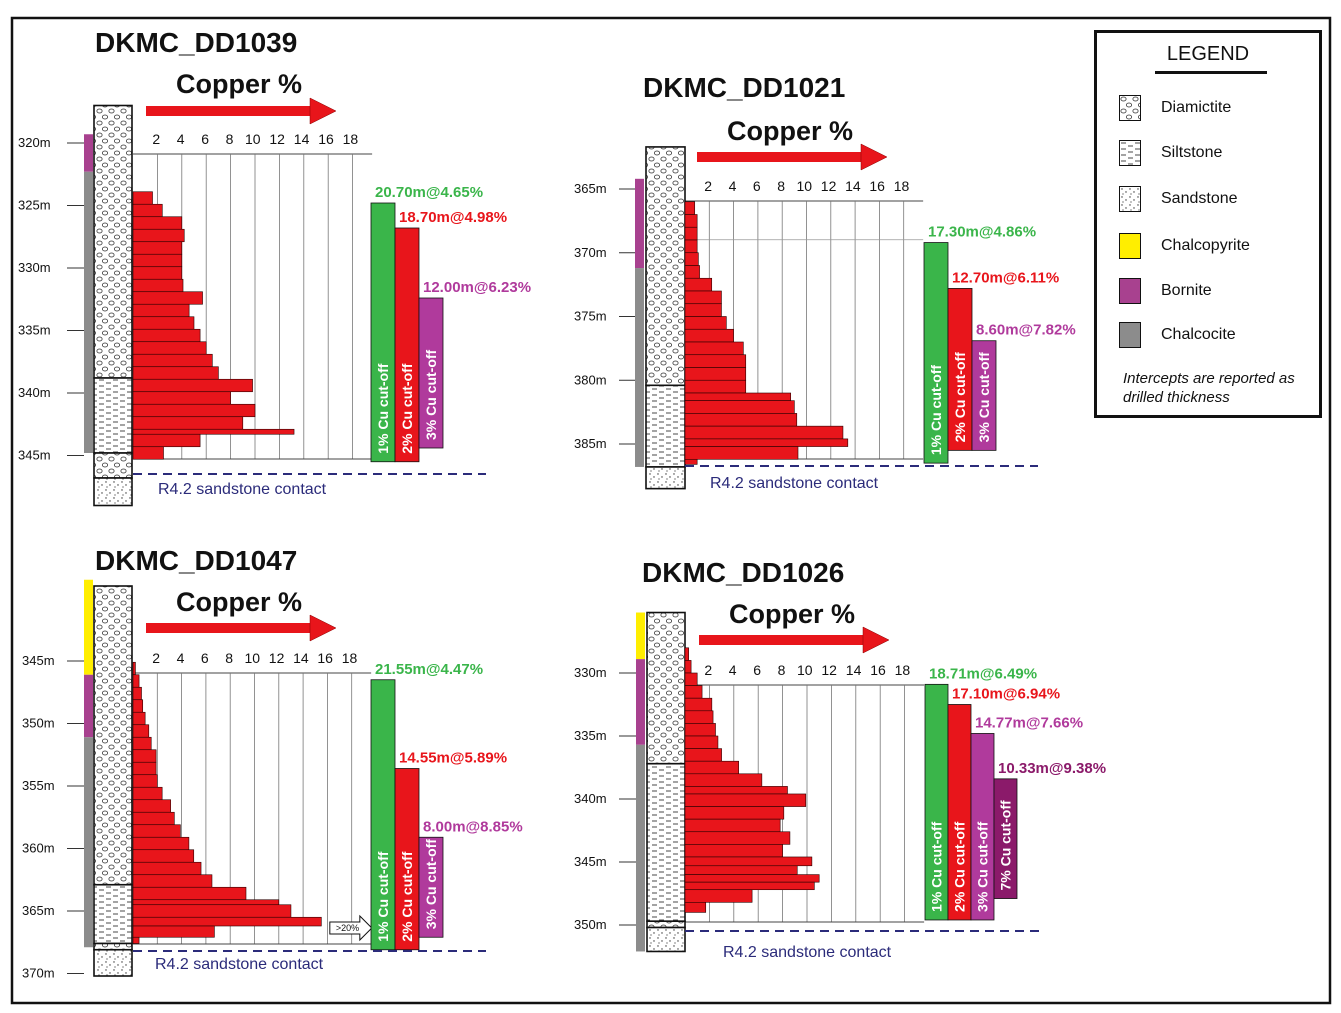  What do you see at coordinates (1029, 722) in the screenshot?
I see `intercept-label: 14.77m@7.66%` at bounding box center [1029, 722].